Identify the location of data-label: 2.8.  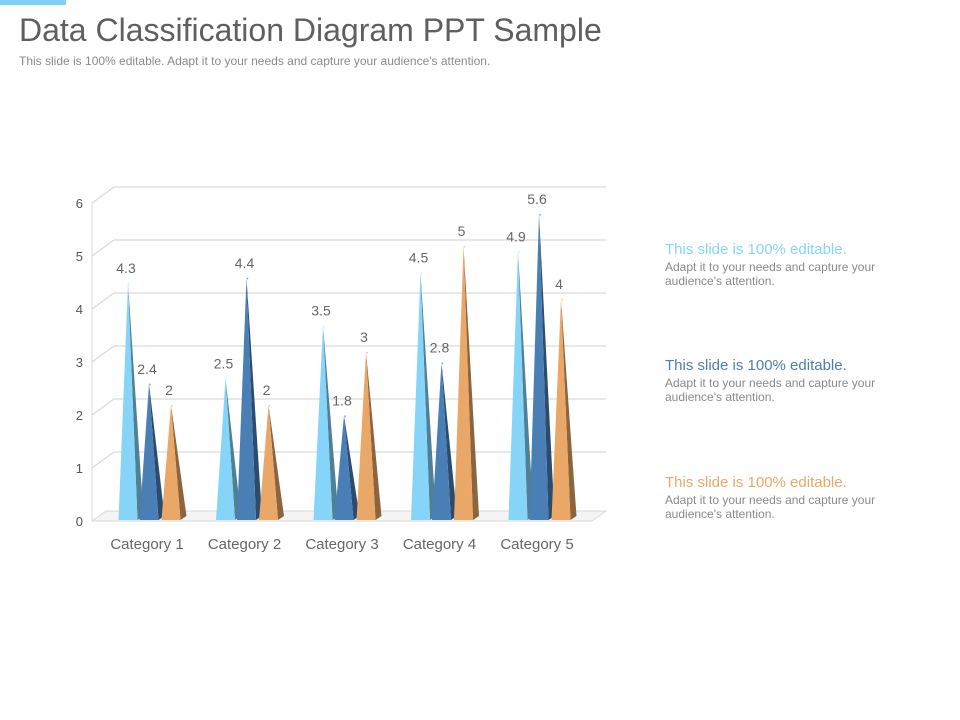
(440, 348).